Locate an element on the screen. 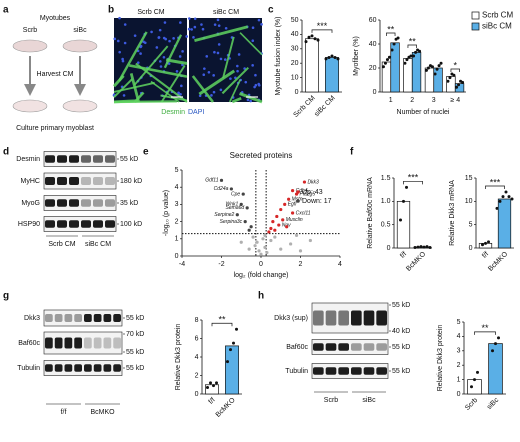  y-tick-label: 0 is located at coordinates (471, 248).